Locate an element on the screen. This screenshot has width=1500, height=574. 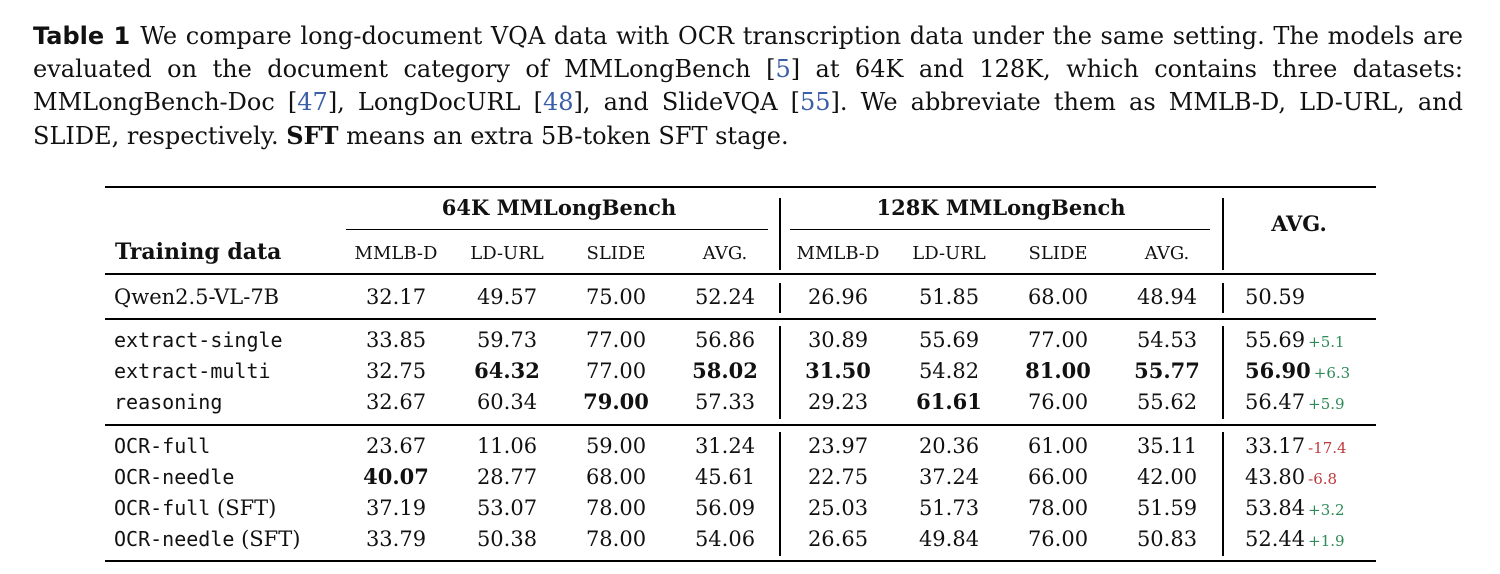
table-cell: 54.82 is located at coordinates (949, 371).